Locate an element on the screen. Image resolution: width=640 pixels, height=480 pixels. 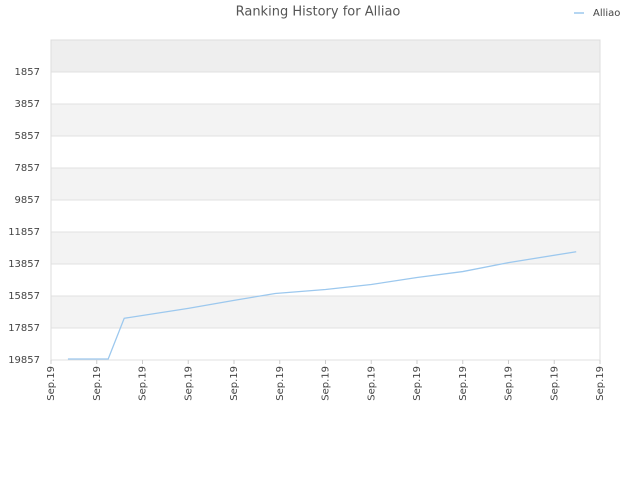
y-tick-label: 1857 is located at coordinates (27, 72).